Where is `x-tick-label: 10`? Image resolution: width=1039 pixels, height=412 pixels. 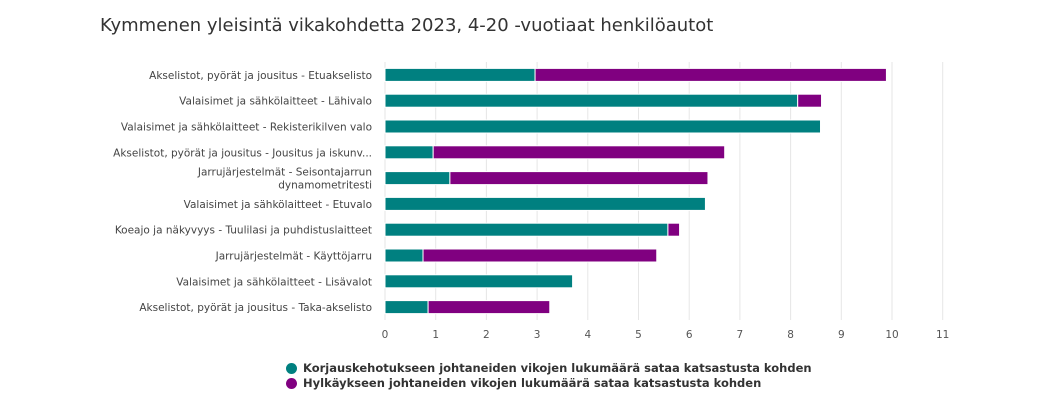 x-tick-label: 10 is located at coordinates (891, 335).